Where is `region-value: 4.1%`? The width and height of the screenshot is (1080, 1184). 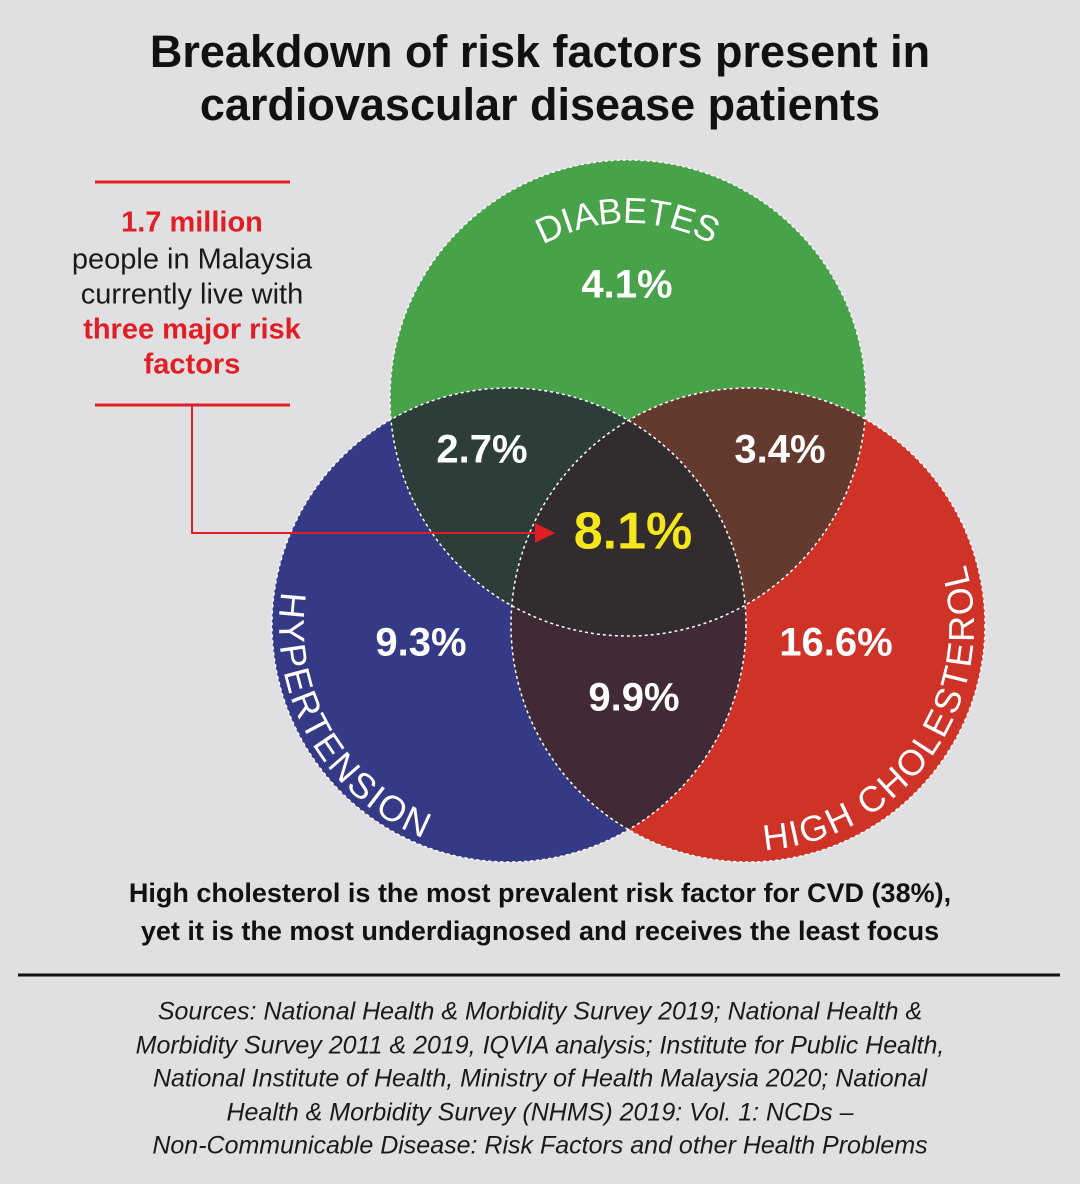 region-value: 4.1% is located at coordinates (626, 285).